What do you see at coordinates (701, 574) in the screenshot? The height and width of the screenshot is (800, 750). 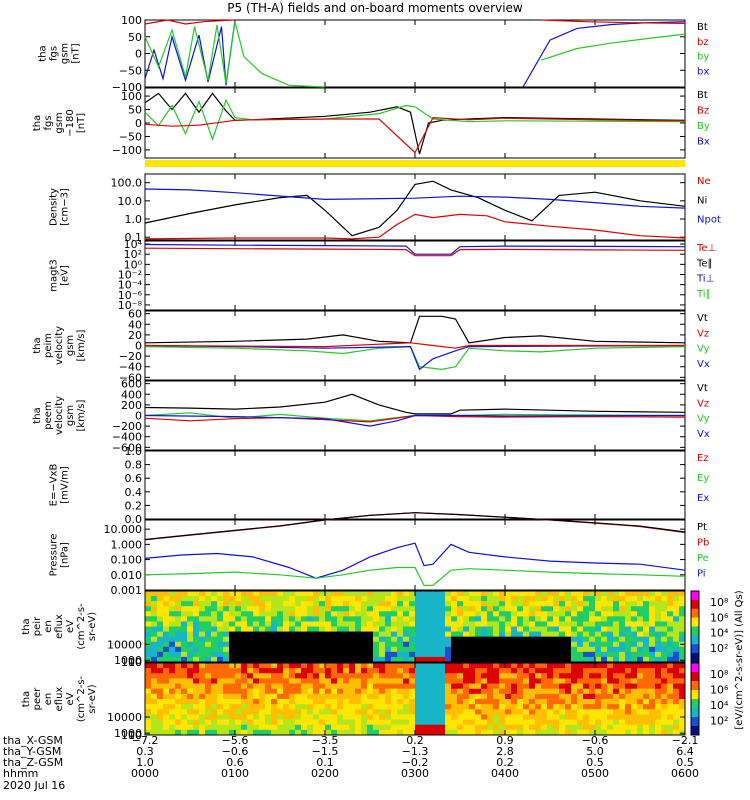 I see `legend-Pi: Pi` at bounding box center [701, 574].